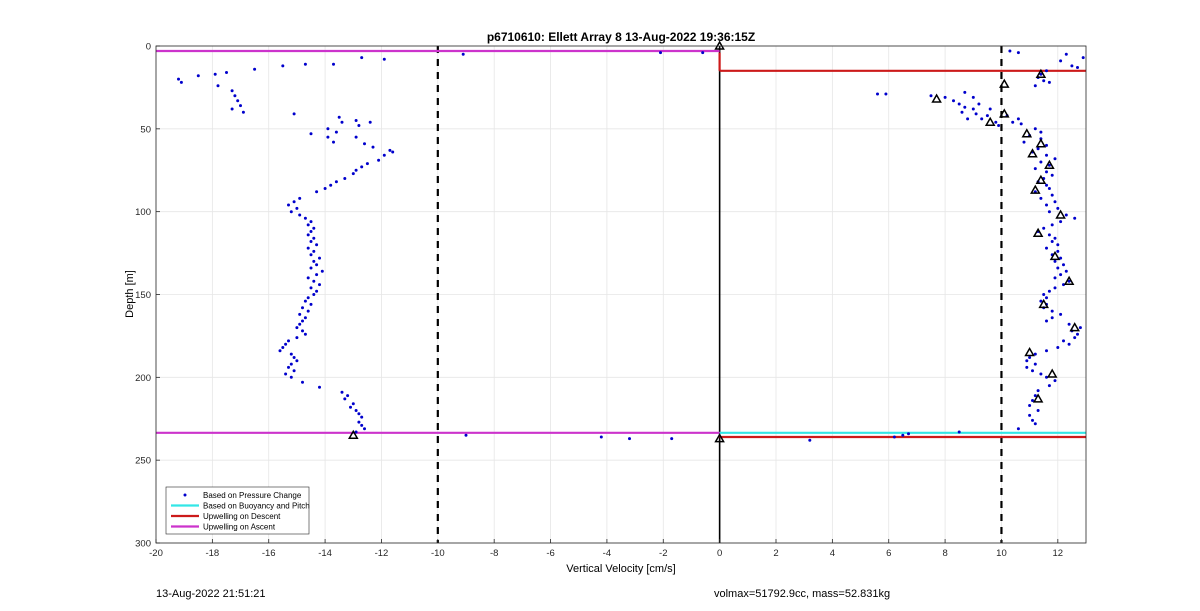 This screenshot has height=611, width=1200. Describe the element at coordinates (143, 461) in the screenshot. I see `y-tick-label: 250` at that location.